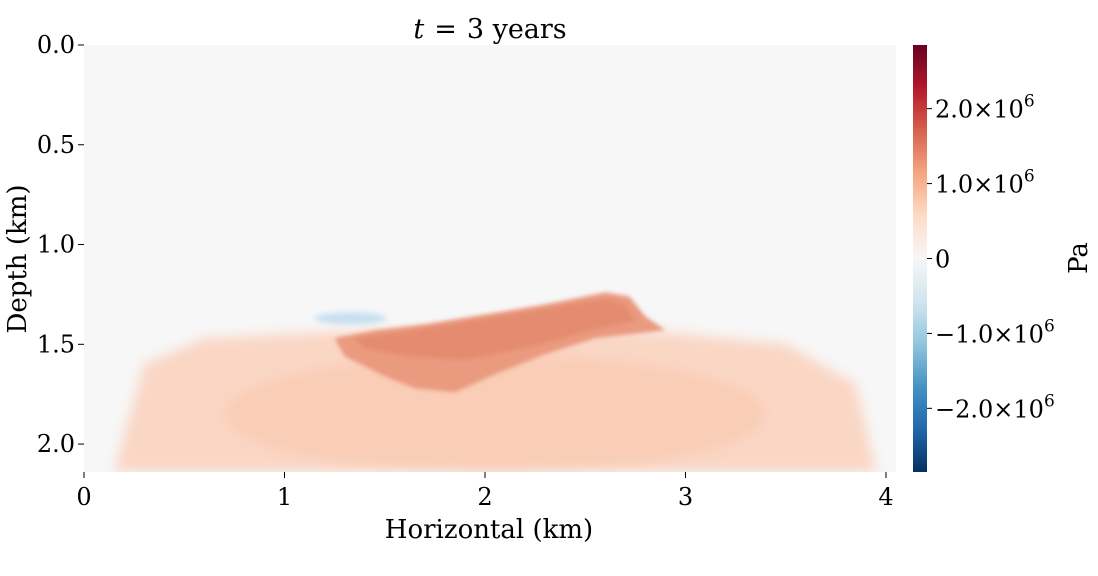  I want to click on x-axis-ticks: 0 1 2 3 4, so click(485, 491).